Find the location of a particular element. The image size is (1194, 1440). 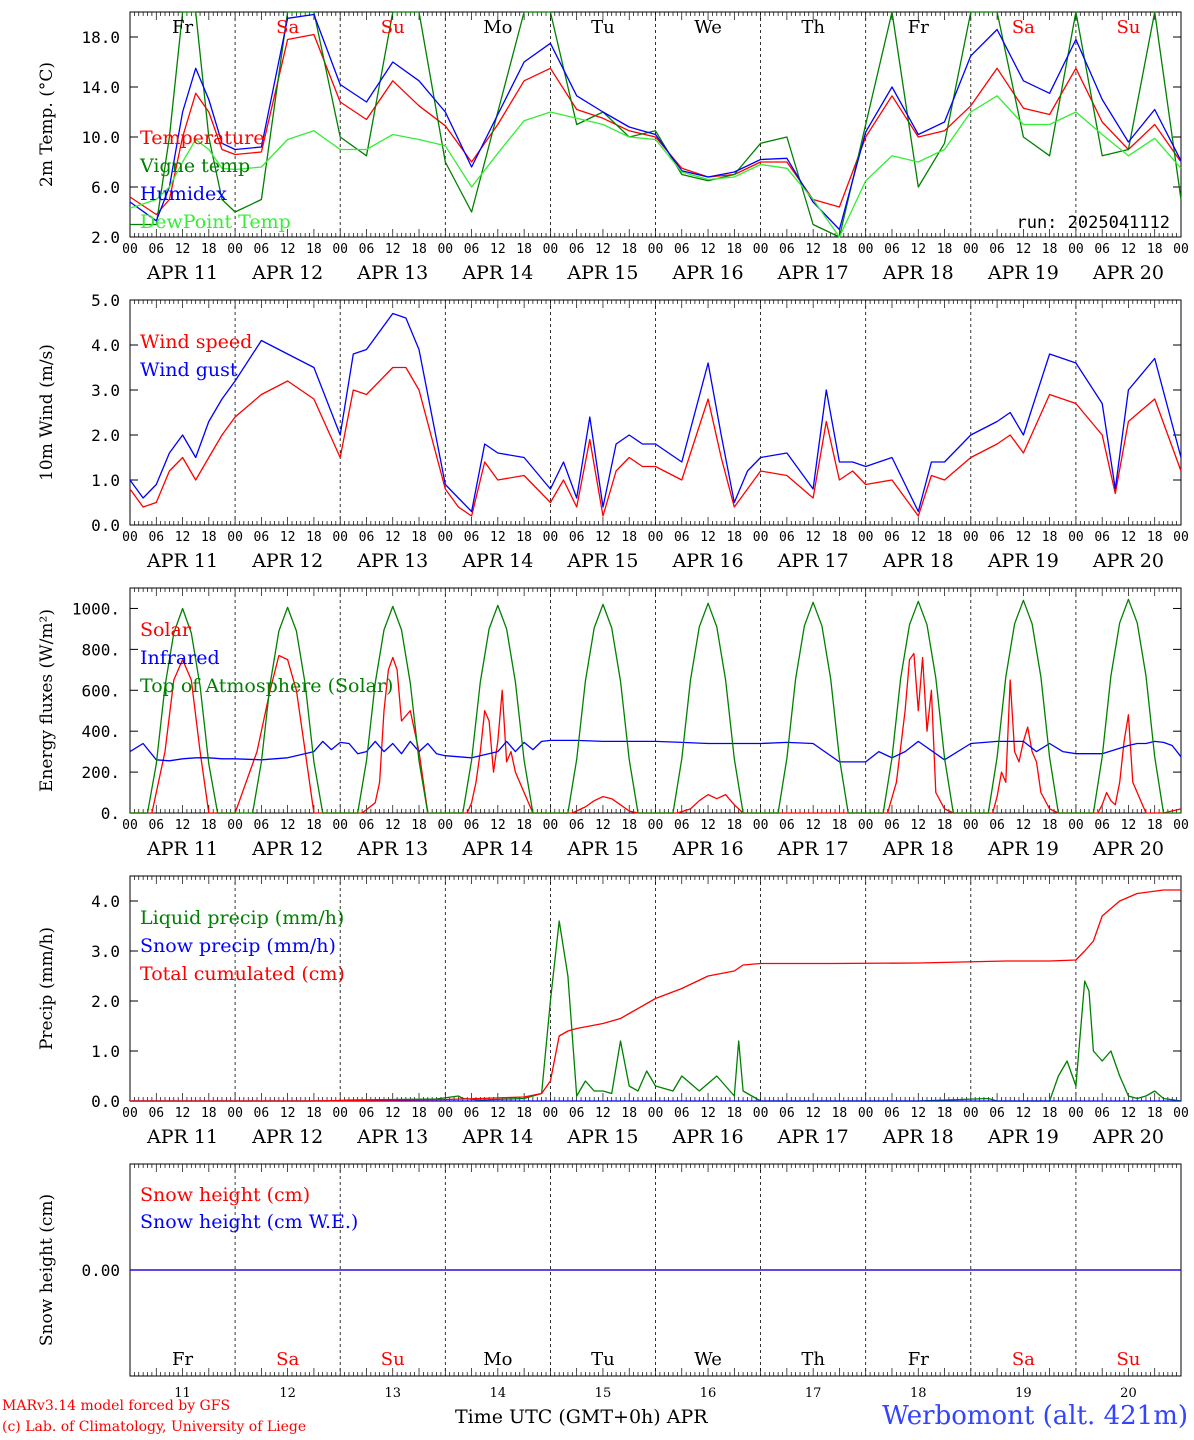

day-number: 18 is located at coordinates (918, 1393).